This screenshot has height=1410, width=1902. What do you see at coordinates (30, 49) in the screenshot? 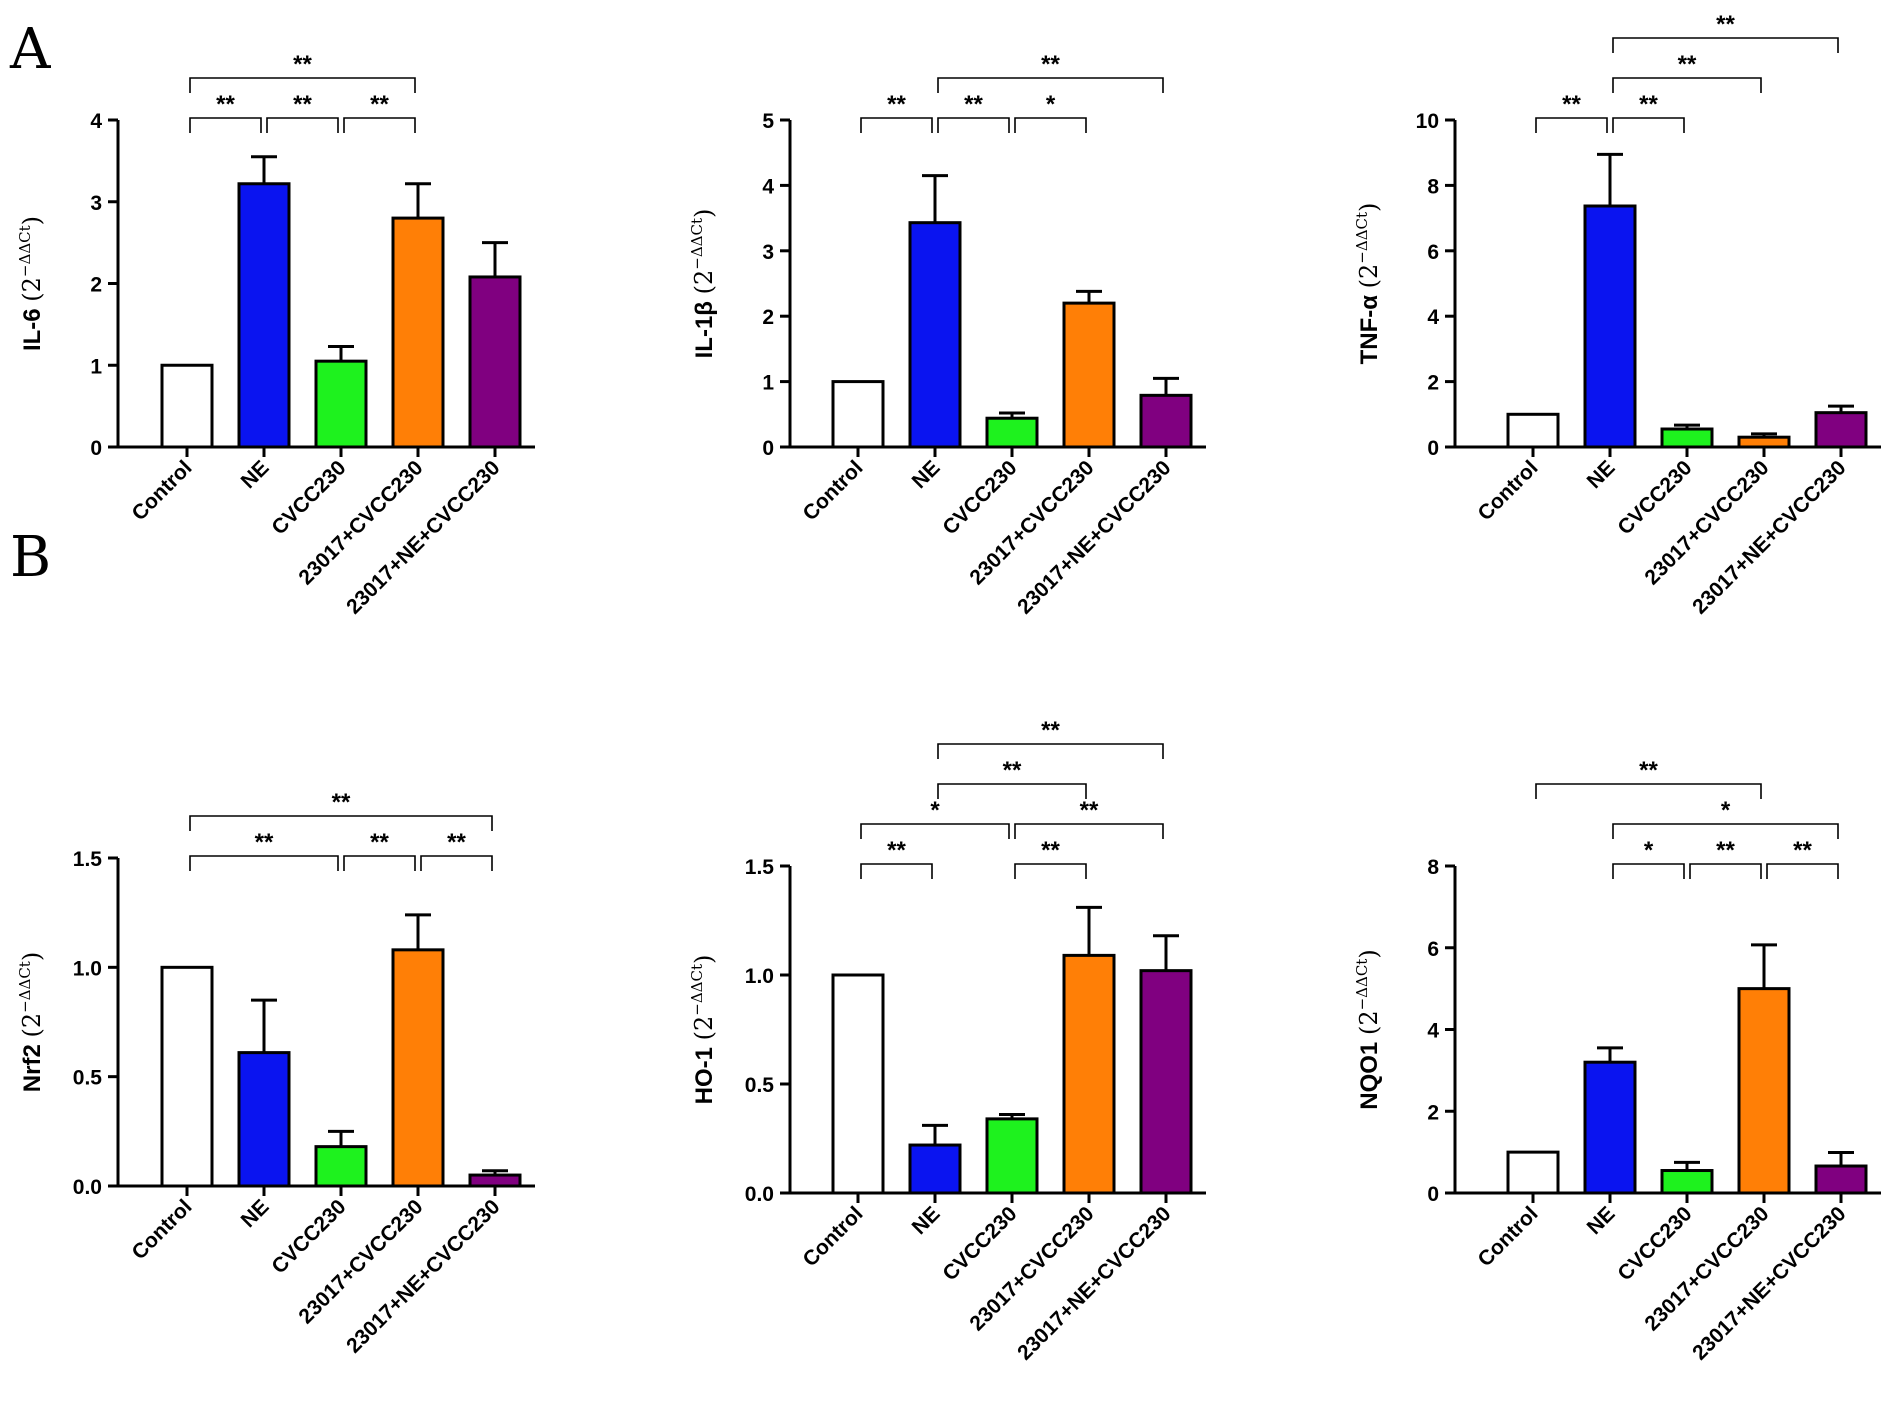
I see `panel-label-a: A` at bounding box center [30, 49].